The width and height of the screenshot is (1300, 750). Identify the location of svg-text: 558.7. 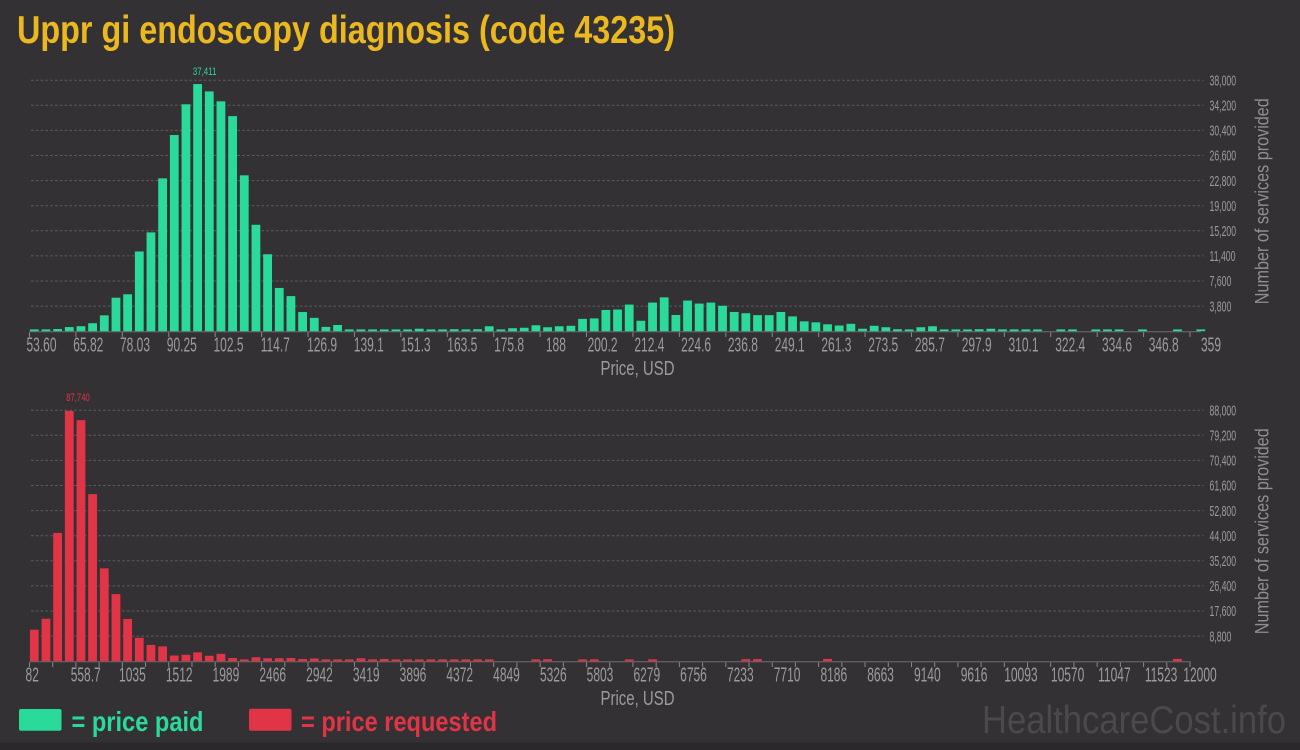
(86, 676).